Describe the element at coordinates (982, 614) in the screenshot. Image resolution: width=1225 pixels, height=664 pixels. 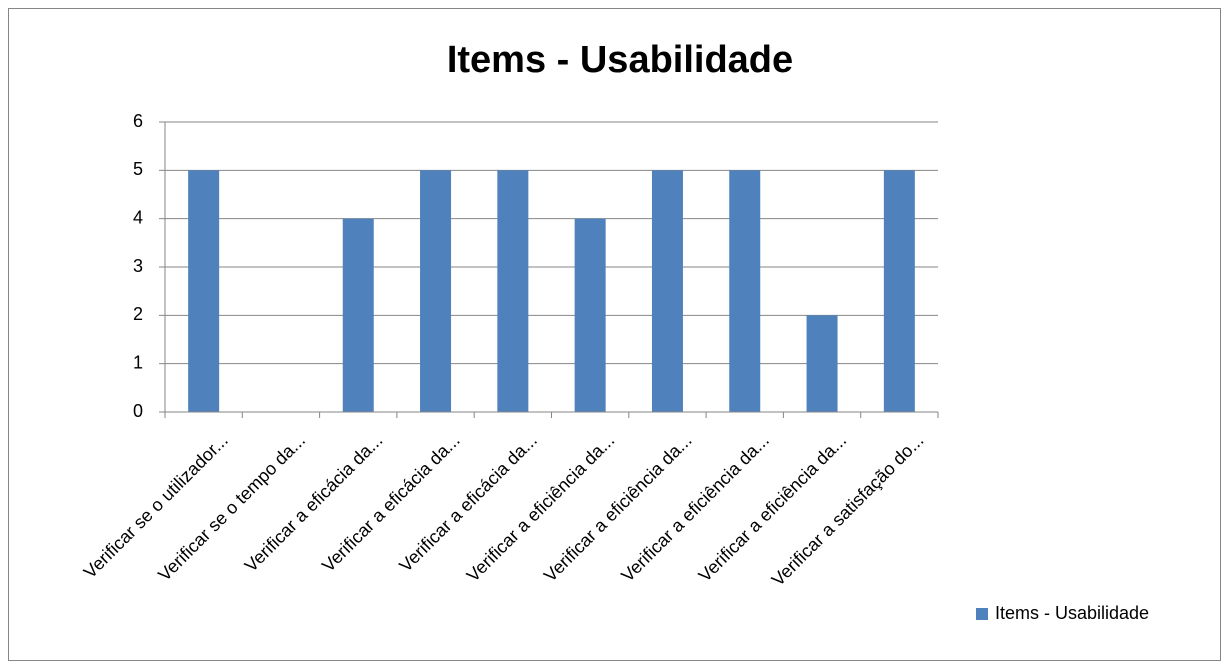
I see `legend-swatch` at that location.